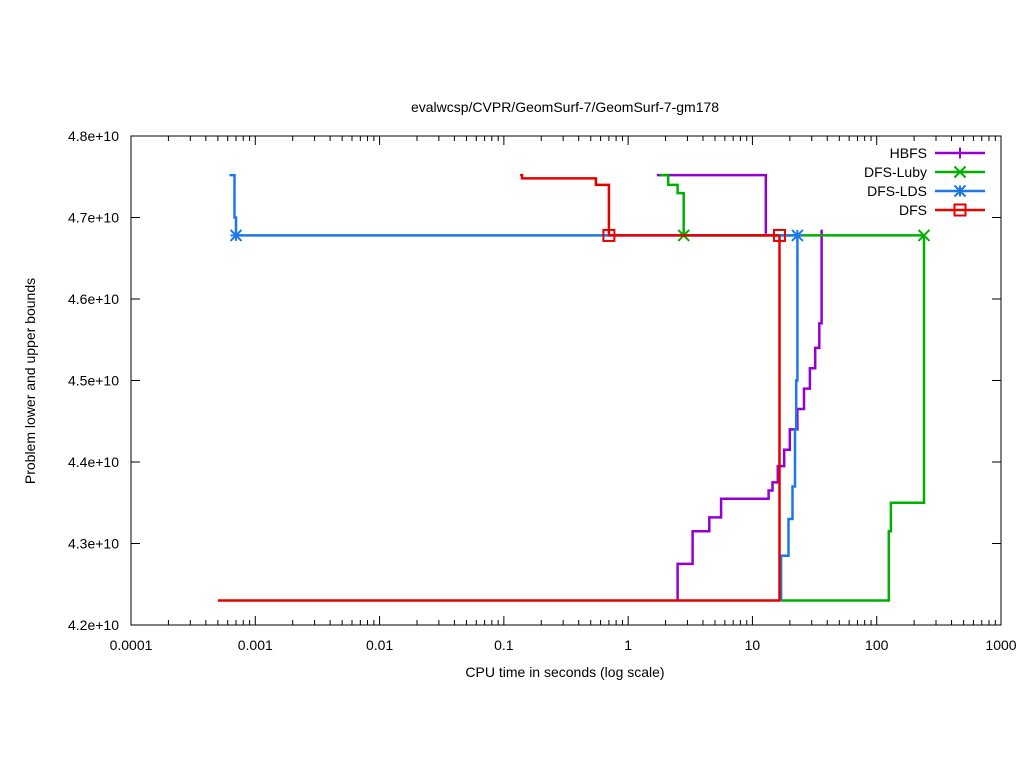 The image size is (1024, 773). Describe the element at coordinates (753, 645) in the screenshot. I see `x-tick-label: 10` at that location.